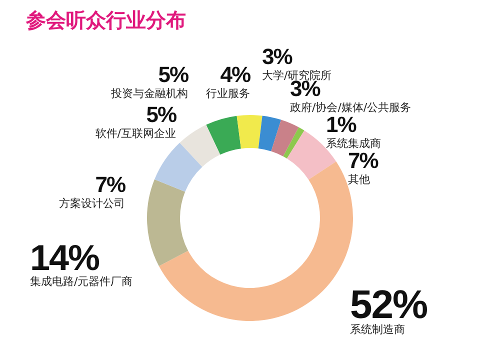 The image size is (500, 340). I want to click on chart-title: 参会听众行业分布, so click(105, 20).